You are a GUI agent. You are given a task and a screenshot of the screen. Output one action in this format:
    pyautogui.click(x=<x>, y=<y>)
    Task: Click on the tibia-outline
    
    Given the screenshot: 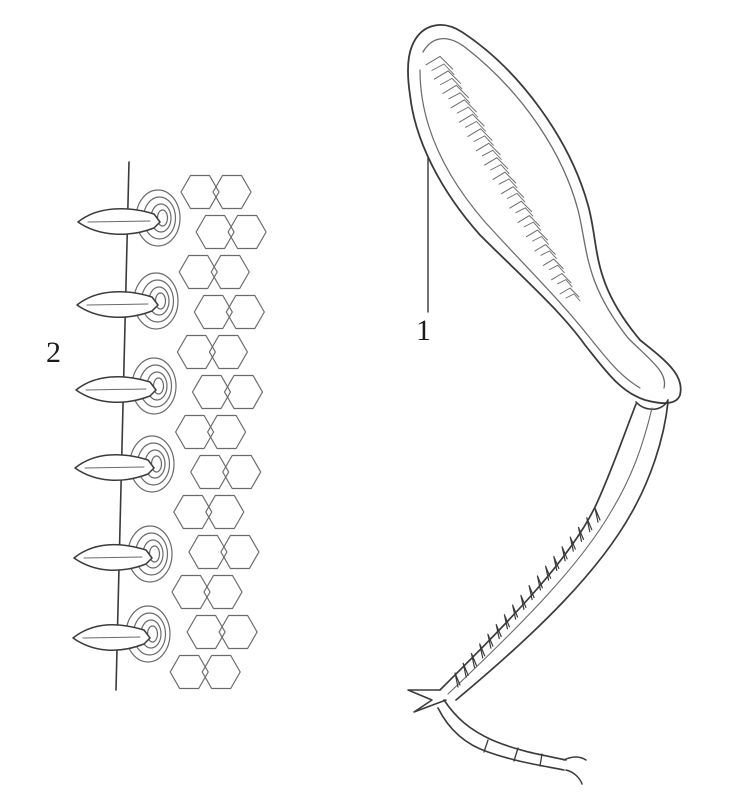 What is the action you would take?
    pyautogui.click(x=538, y=547)
    